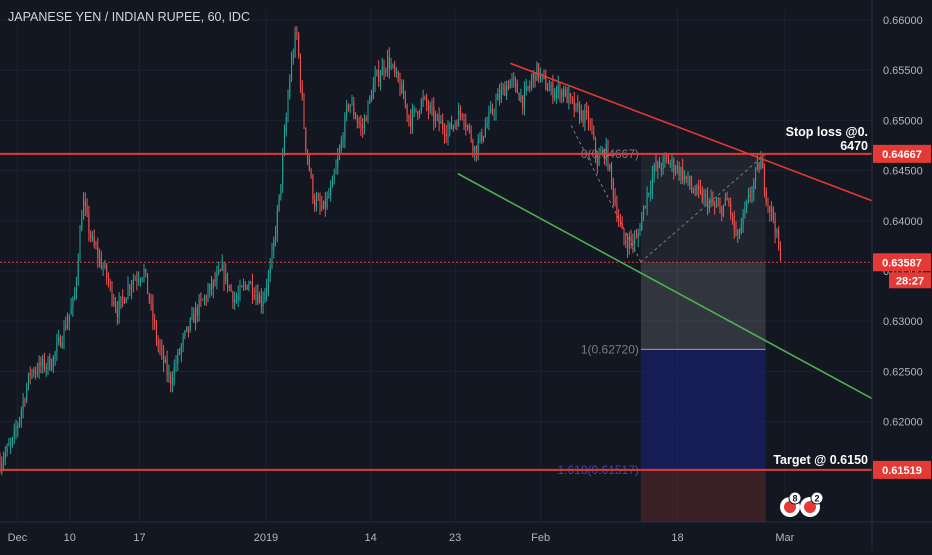 This screenshot has height=555, width=932. I want to click on brand-badge-2-text: 2, so click(816, 499).